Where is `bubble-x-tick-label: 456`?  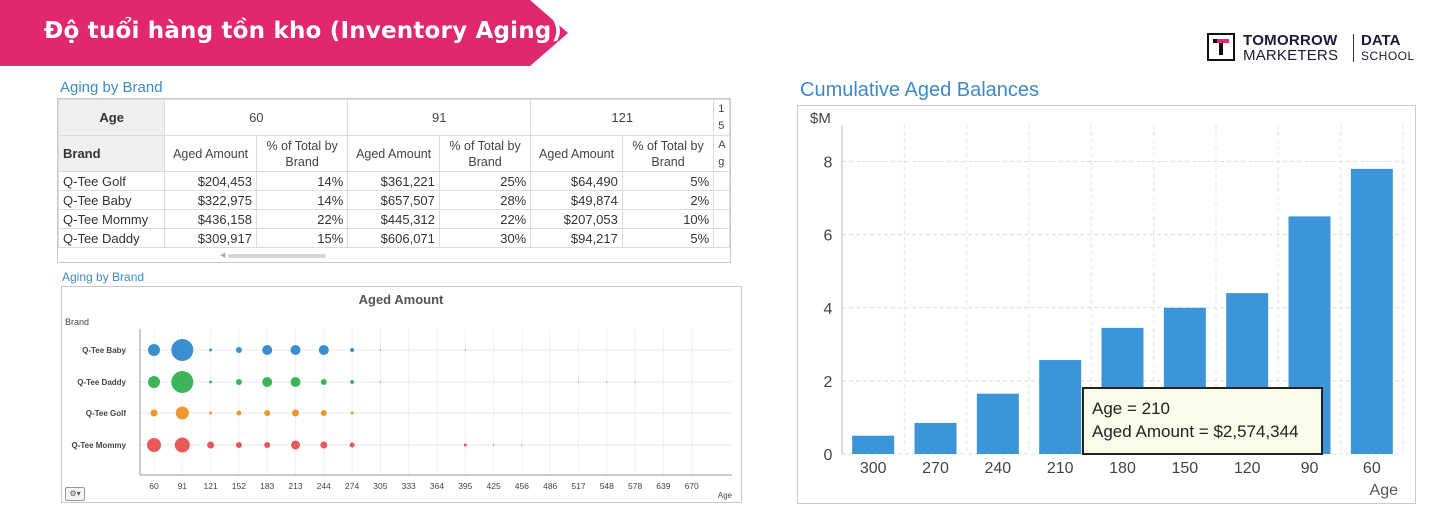 bubble-x-tick-label: 456 is located at coordinates (522, 486).